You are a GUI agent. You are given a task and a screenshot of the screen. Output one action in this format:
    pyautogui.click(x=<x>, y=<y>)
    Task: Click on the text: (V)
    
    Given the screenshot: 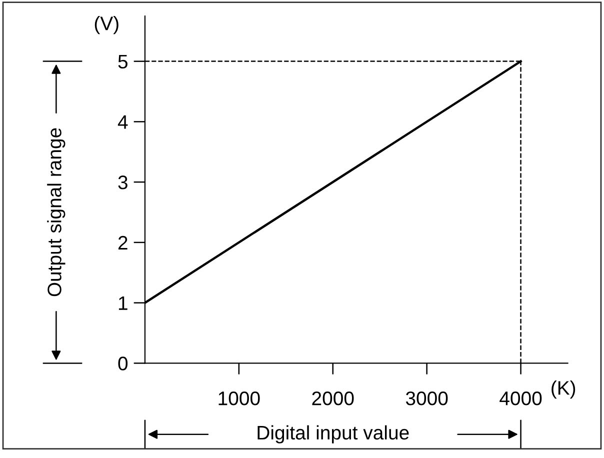 What is the action you would take?
    pyautogui.click(x=106, y=25)
    